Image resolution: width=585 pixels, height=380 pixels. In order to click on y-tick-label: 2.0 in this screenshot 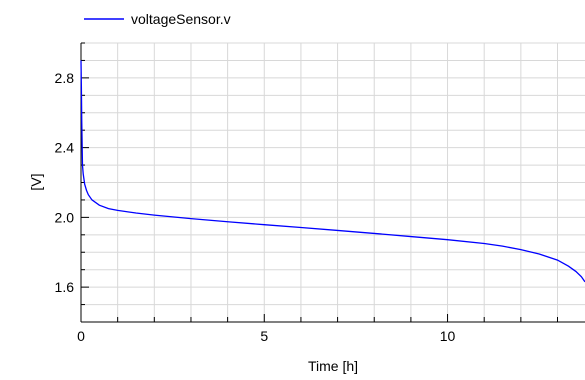, I will do `click(65, 217)`.